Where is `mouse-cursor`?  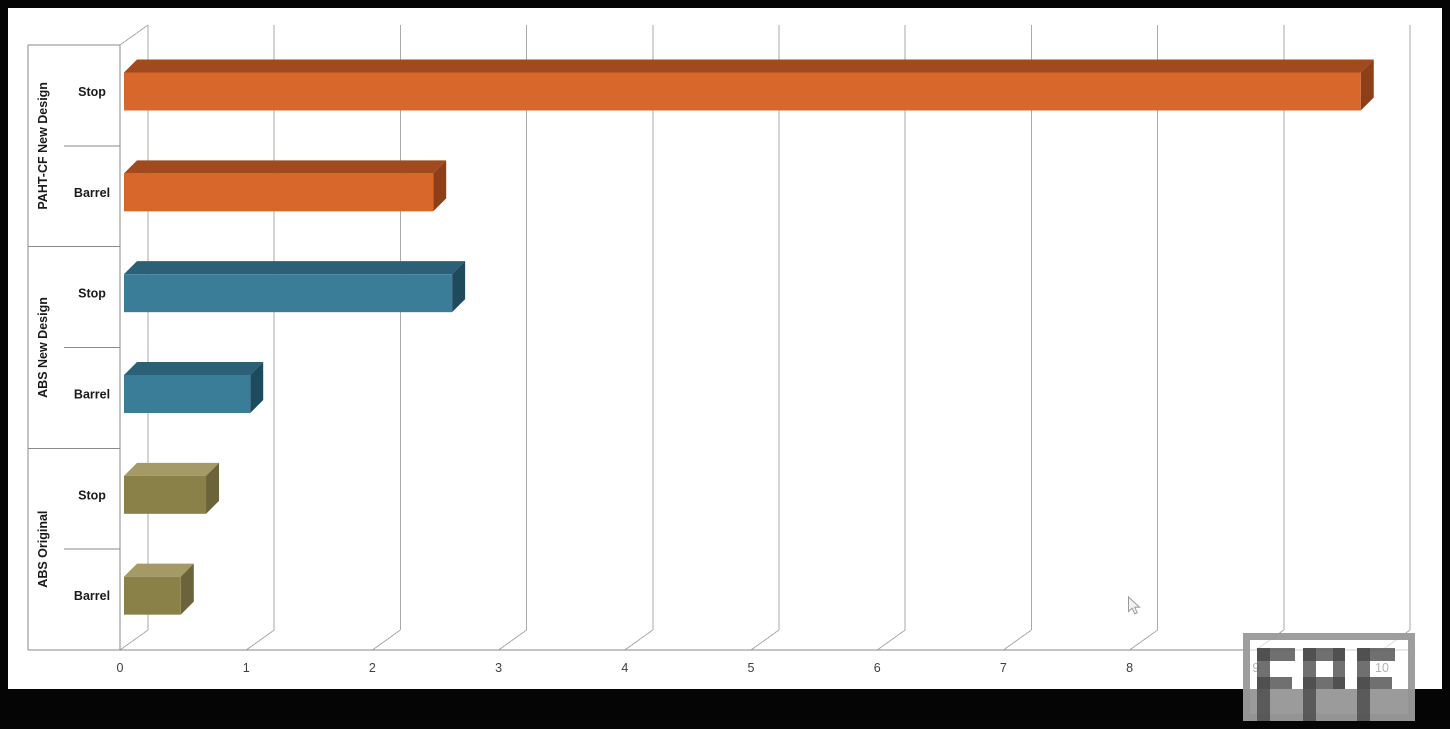
mouse-cursor is located at coordinates (1135, 606).